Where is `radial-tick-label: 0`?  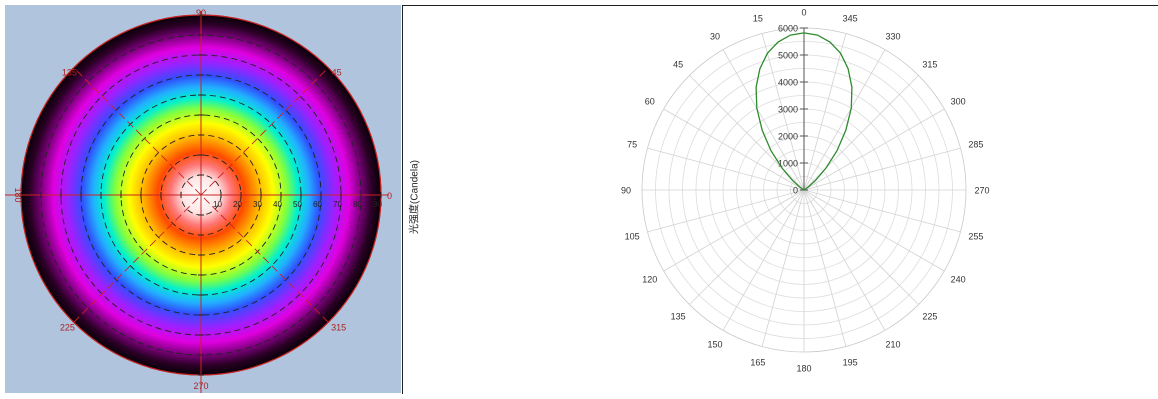 radial-tick-label: 0 is located at coordinates (795, 191).